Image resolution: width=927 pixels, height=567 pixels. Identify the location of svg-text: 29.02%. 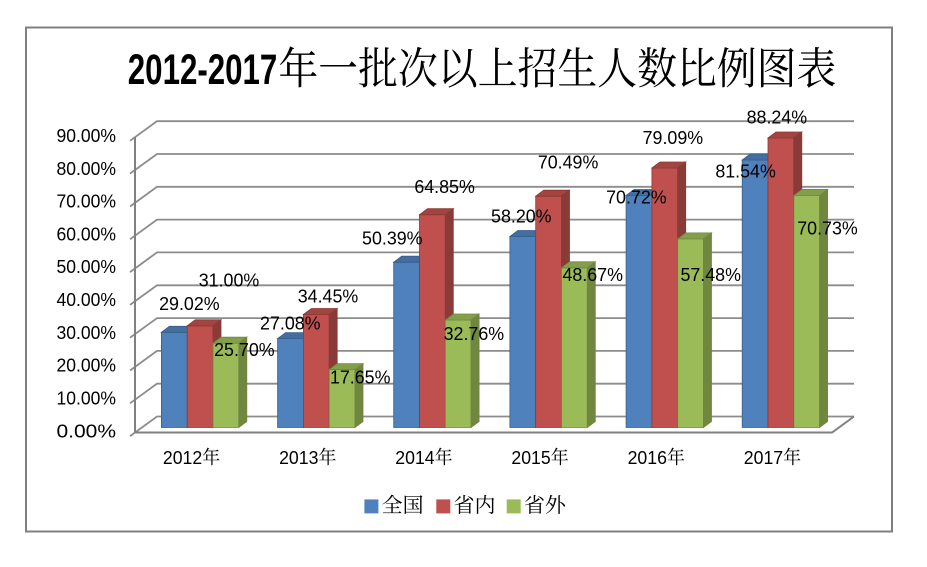
(189, 303).